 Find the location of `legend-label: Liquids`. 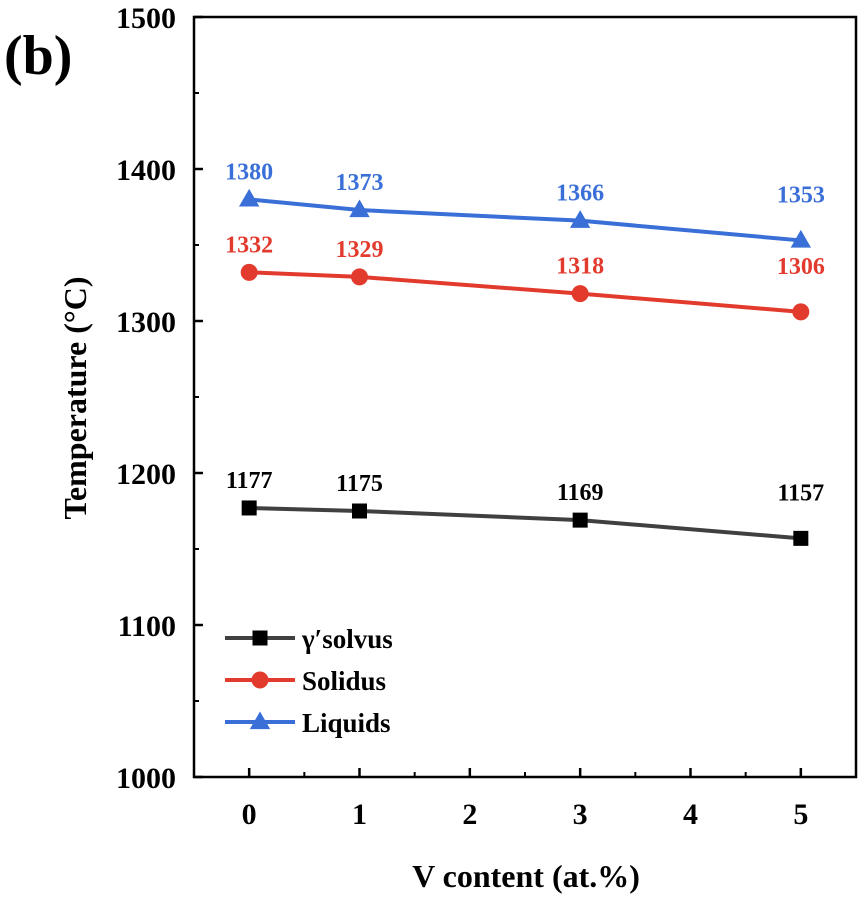

legend-label: Liquids is located at coordinates (346, 723).